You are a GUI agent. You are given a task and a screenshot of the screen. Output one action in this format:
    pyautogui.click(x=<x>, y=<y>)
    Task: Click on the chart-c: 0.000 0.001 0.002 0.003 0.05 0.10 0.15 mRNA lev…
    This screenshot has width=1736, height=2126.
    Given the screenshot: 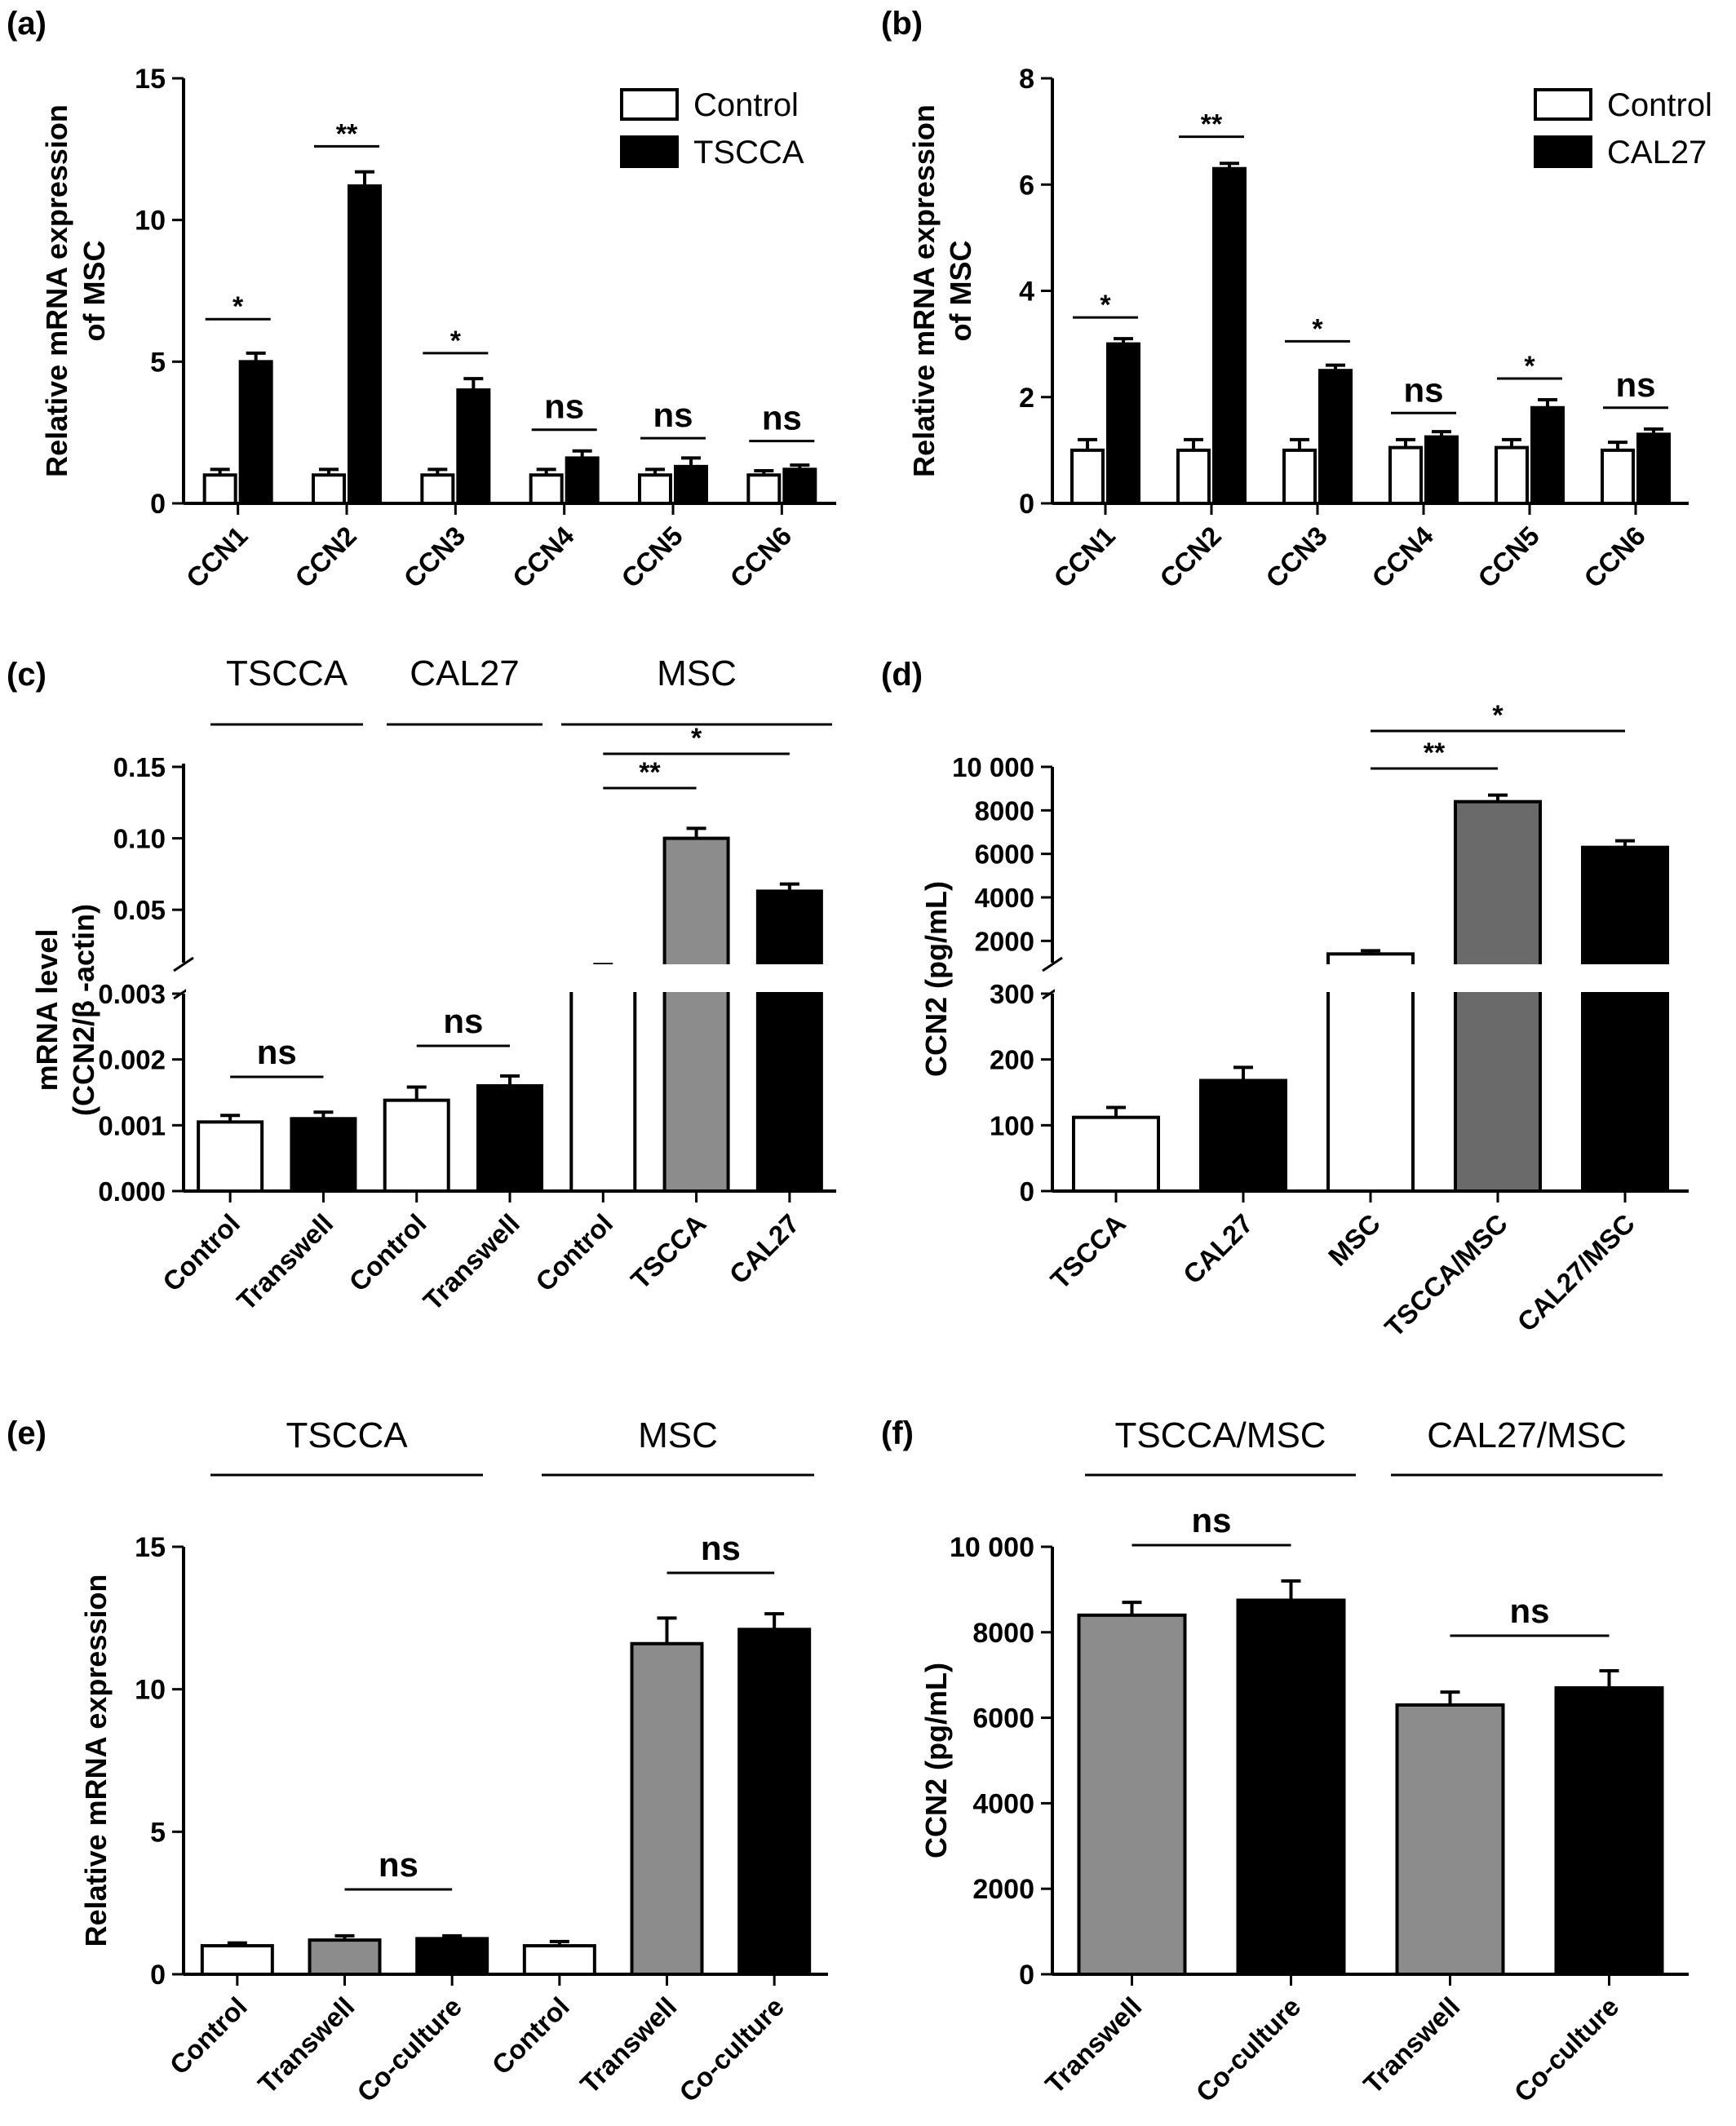 What is the action you would take?
    pyautogui.click(x=434, y=985)
    